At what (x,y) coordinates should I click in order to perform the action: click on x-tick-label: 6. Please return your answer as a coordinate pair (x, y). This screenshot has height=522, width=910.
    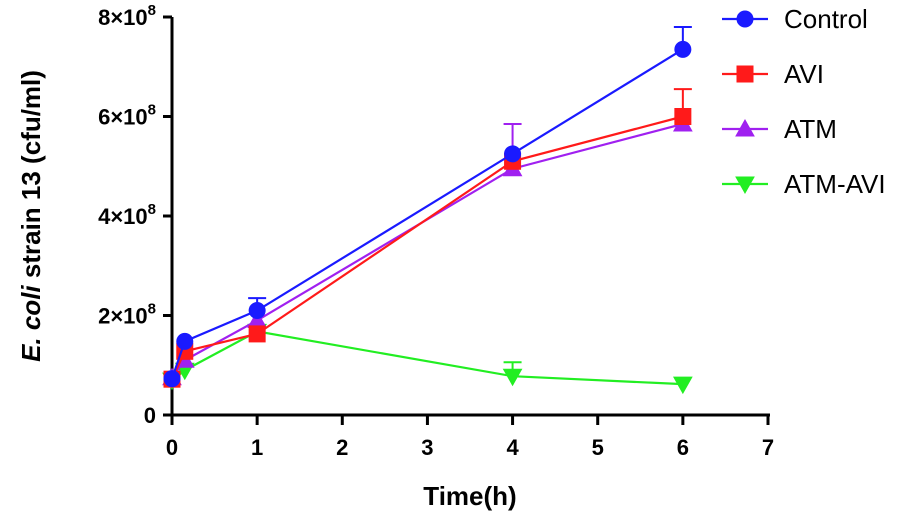
    Looking at the image, I should click on (683, 447).